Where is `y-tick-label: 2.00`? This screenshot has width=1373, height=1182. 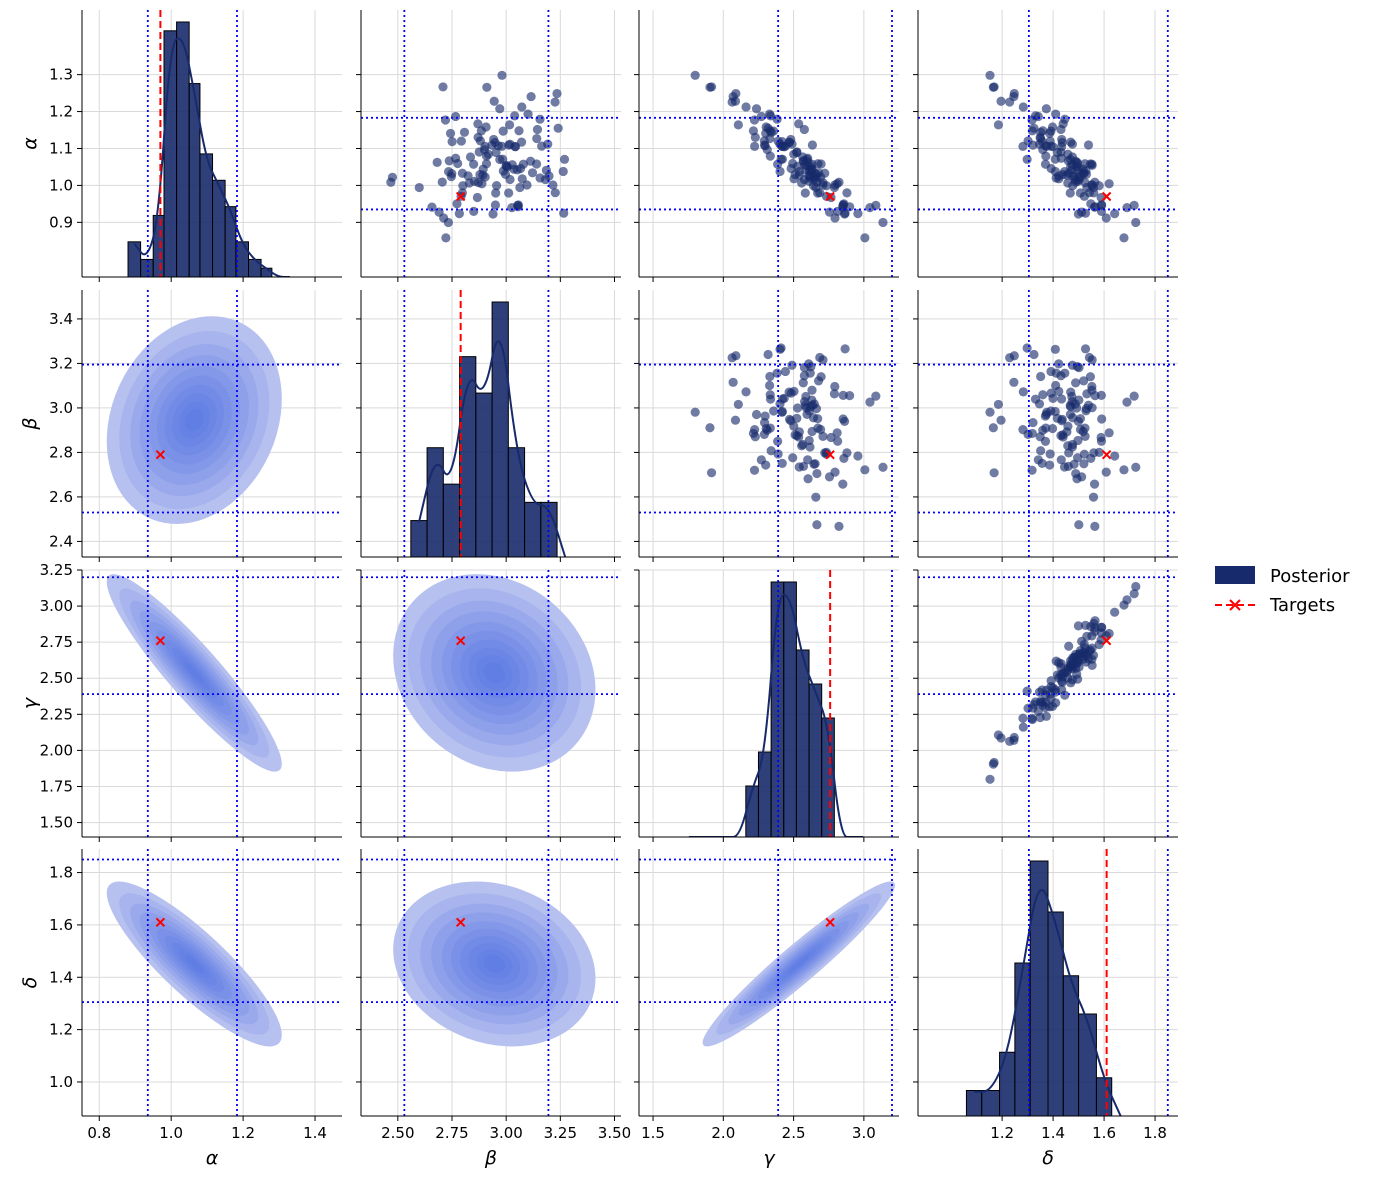 y-tick-label: 2.00 is located at coordinates (56, 750).